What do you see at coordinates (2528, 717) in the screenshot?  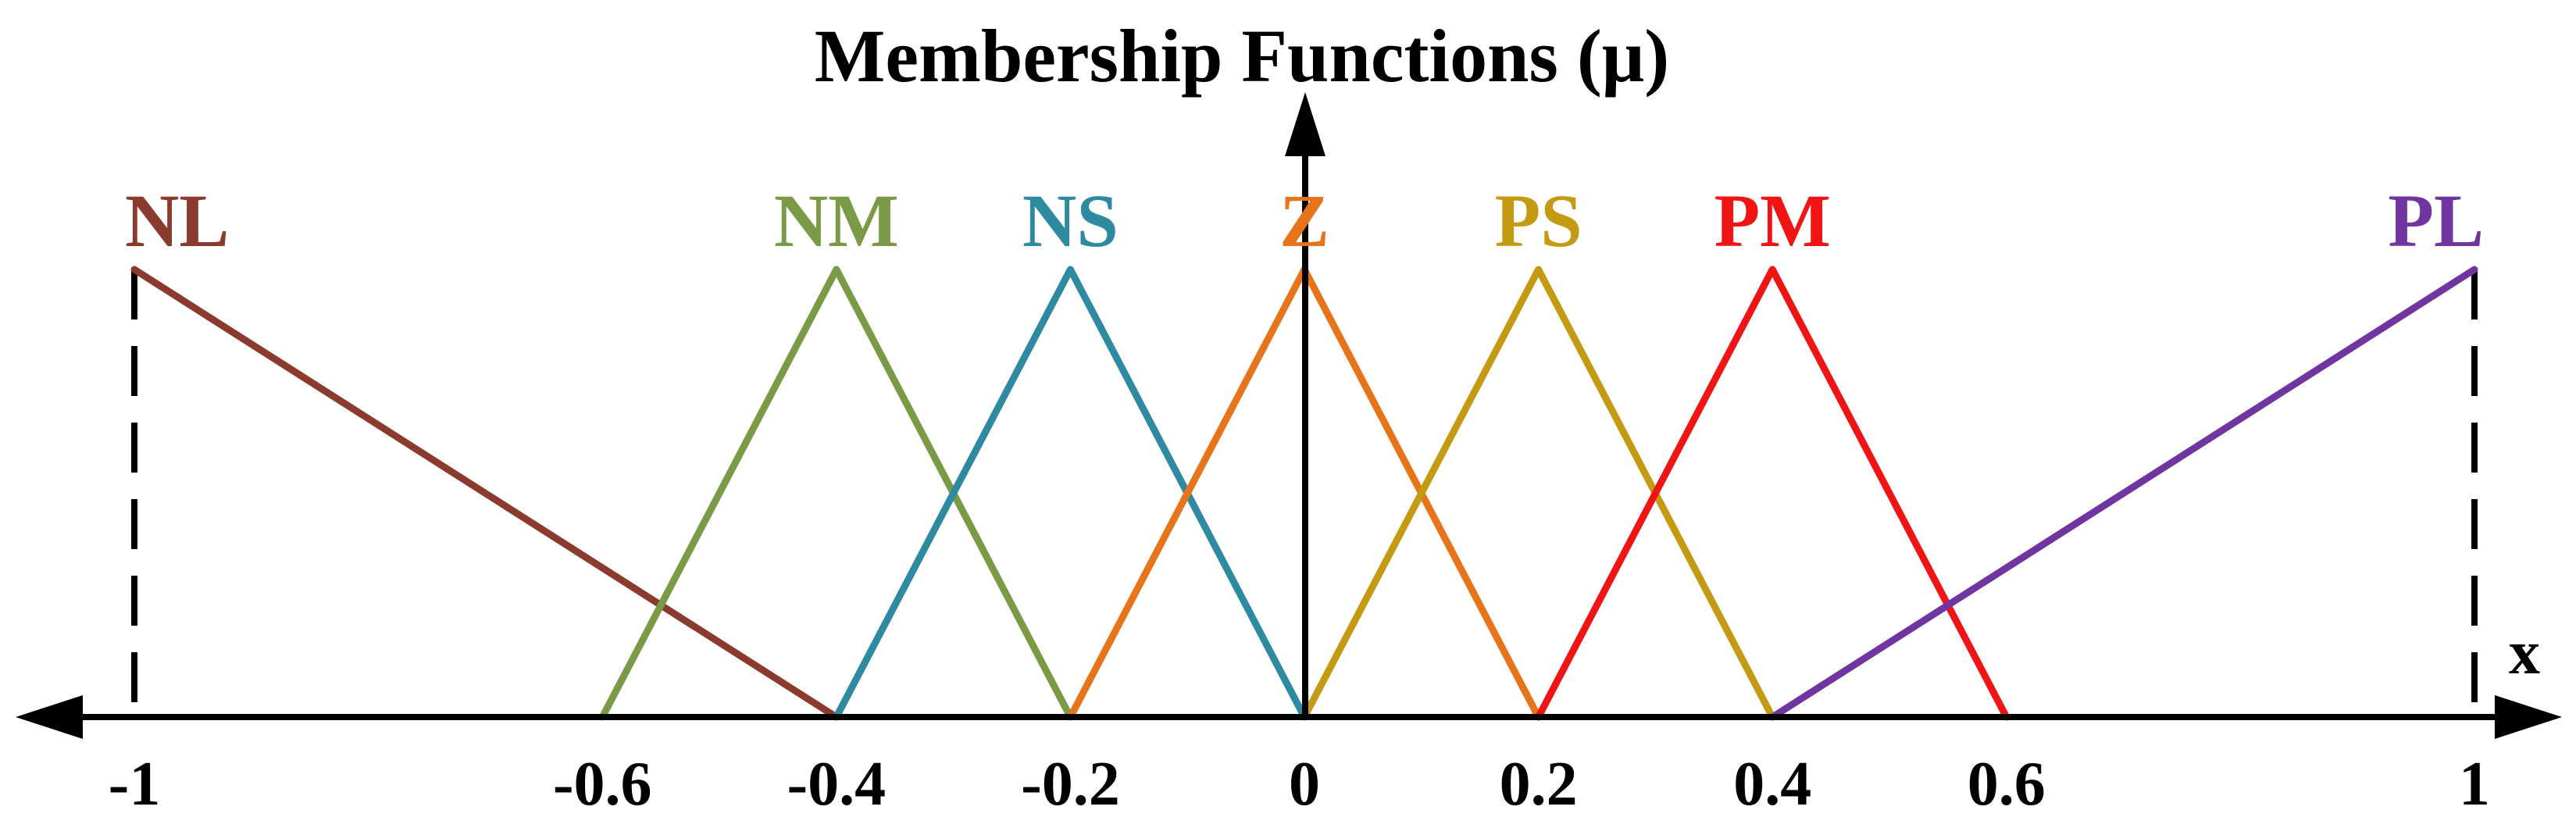 I see `x-axis-right-arrowhead` at bounding box center [2528, 717].